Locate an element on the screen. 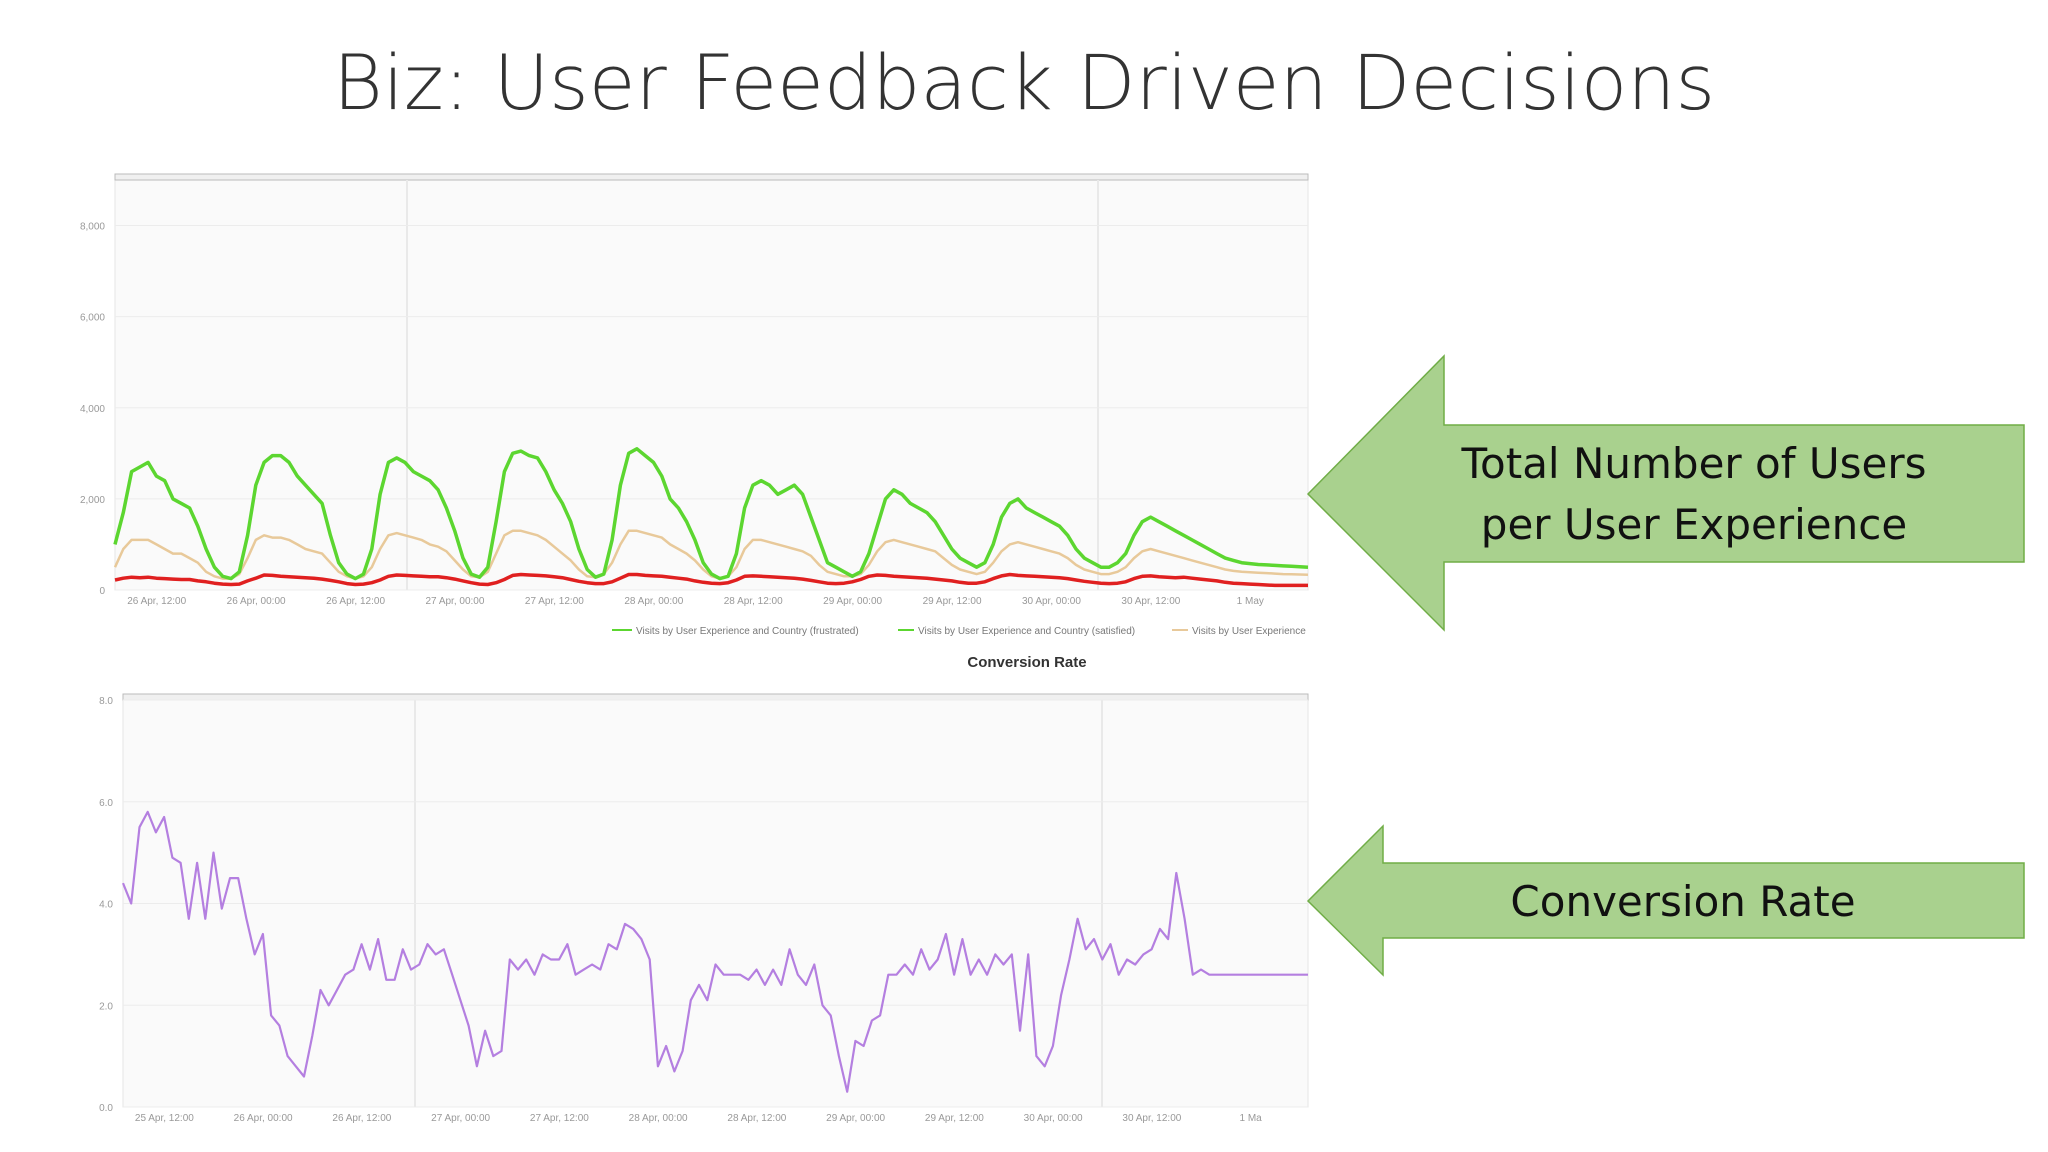 The image size is (2048, 1152). users-callout-arrow is located at coordinates (1665, 493).